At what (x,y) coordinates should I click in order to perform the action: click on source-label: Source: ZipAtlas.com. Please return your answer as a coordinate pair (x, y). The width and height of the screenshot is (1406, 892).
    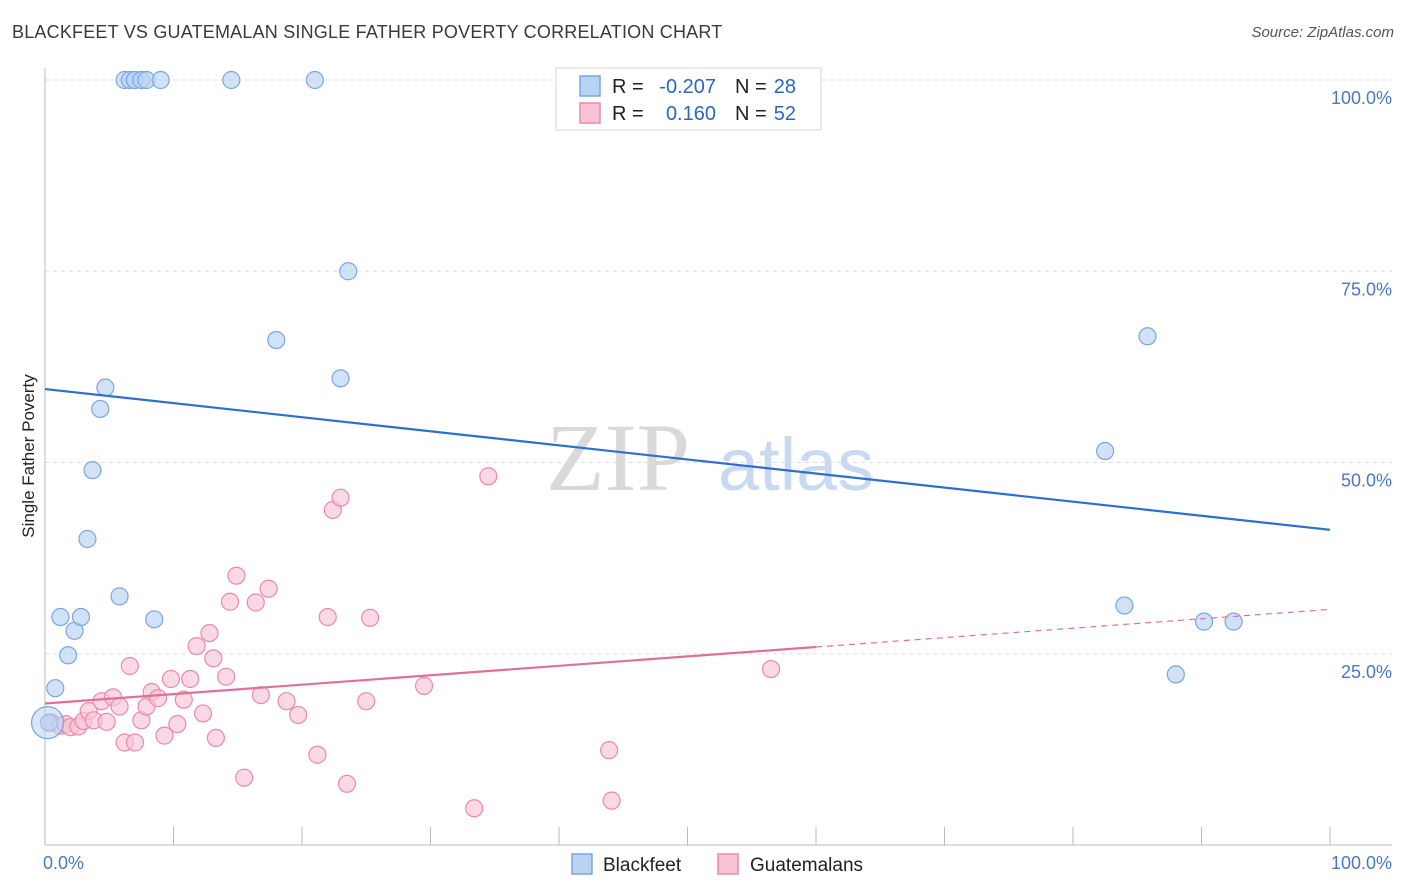
    Looking at the image, I should click on (1322, 32).